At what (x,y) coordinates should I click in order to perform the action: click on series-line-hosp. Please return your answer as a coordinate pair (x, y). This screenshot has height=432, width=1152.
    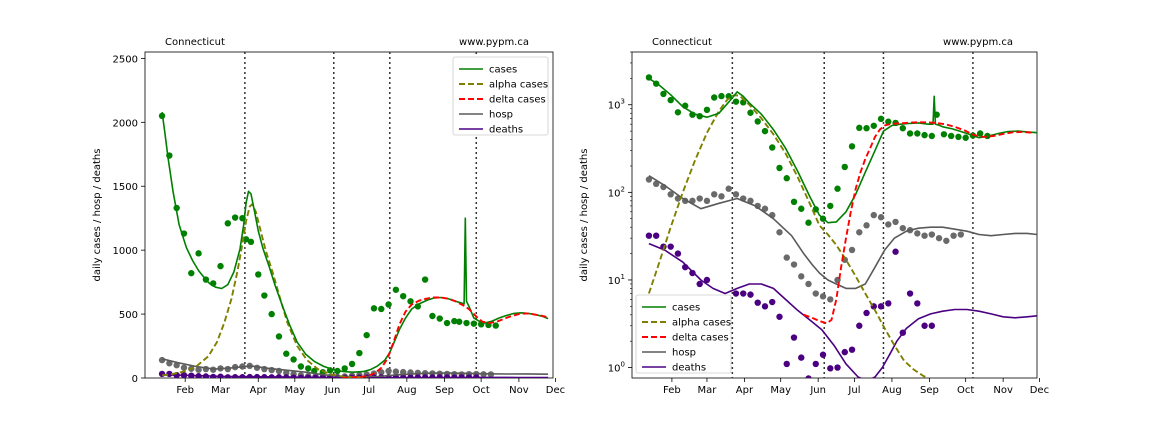
    Looking at the image, I should click on (842, 232).